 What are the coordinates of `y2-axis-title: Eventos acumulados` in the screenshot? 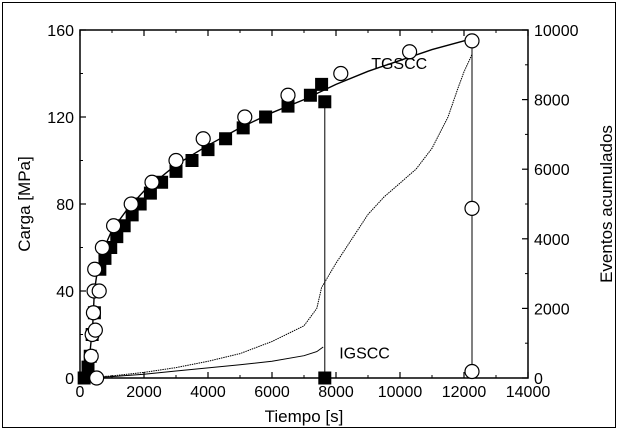 It's located at (606, 204).